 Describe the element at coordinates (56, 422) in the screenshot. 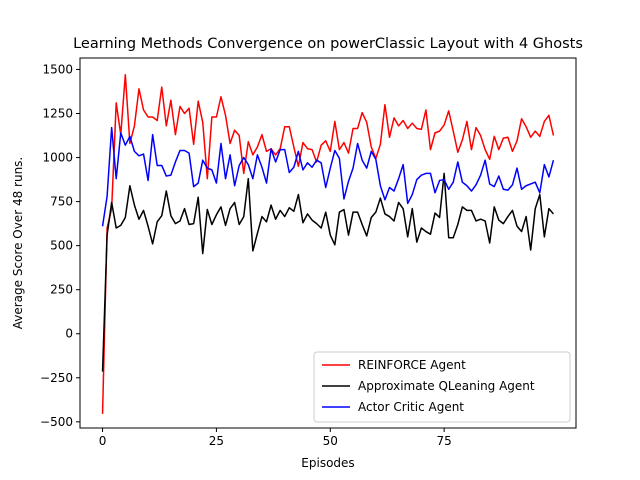

I see `y-tick-label: −500` at that location.